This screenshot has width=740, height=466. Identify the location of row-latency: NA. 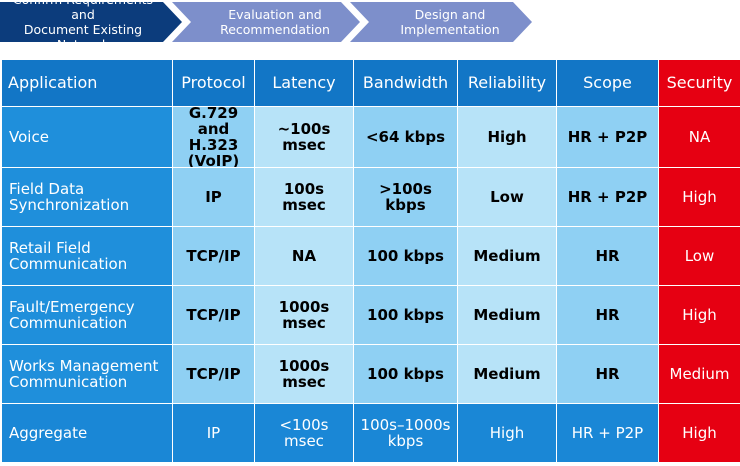
(304, 256).